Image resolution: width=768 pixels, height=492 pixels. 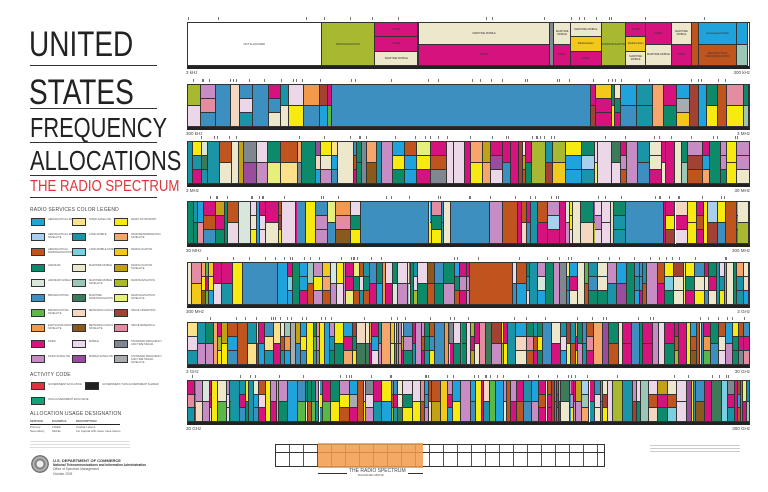 I want to click on allocation-block: MARITIME MOBILE FIXED, so click(x=563, y=44).